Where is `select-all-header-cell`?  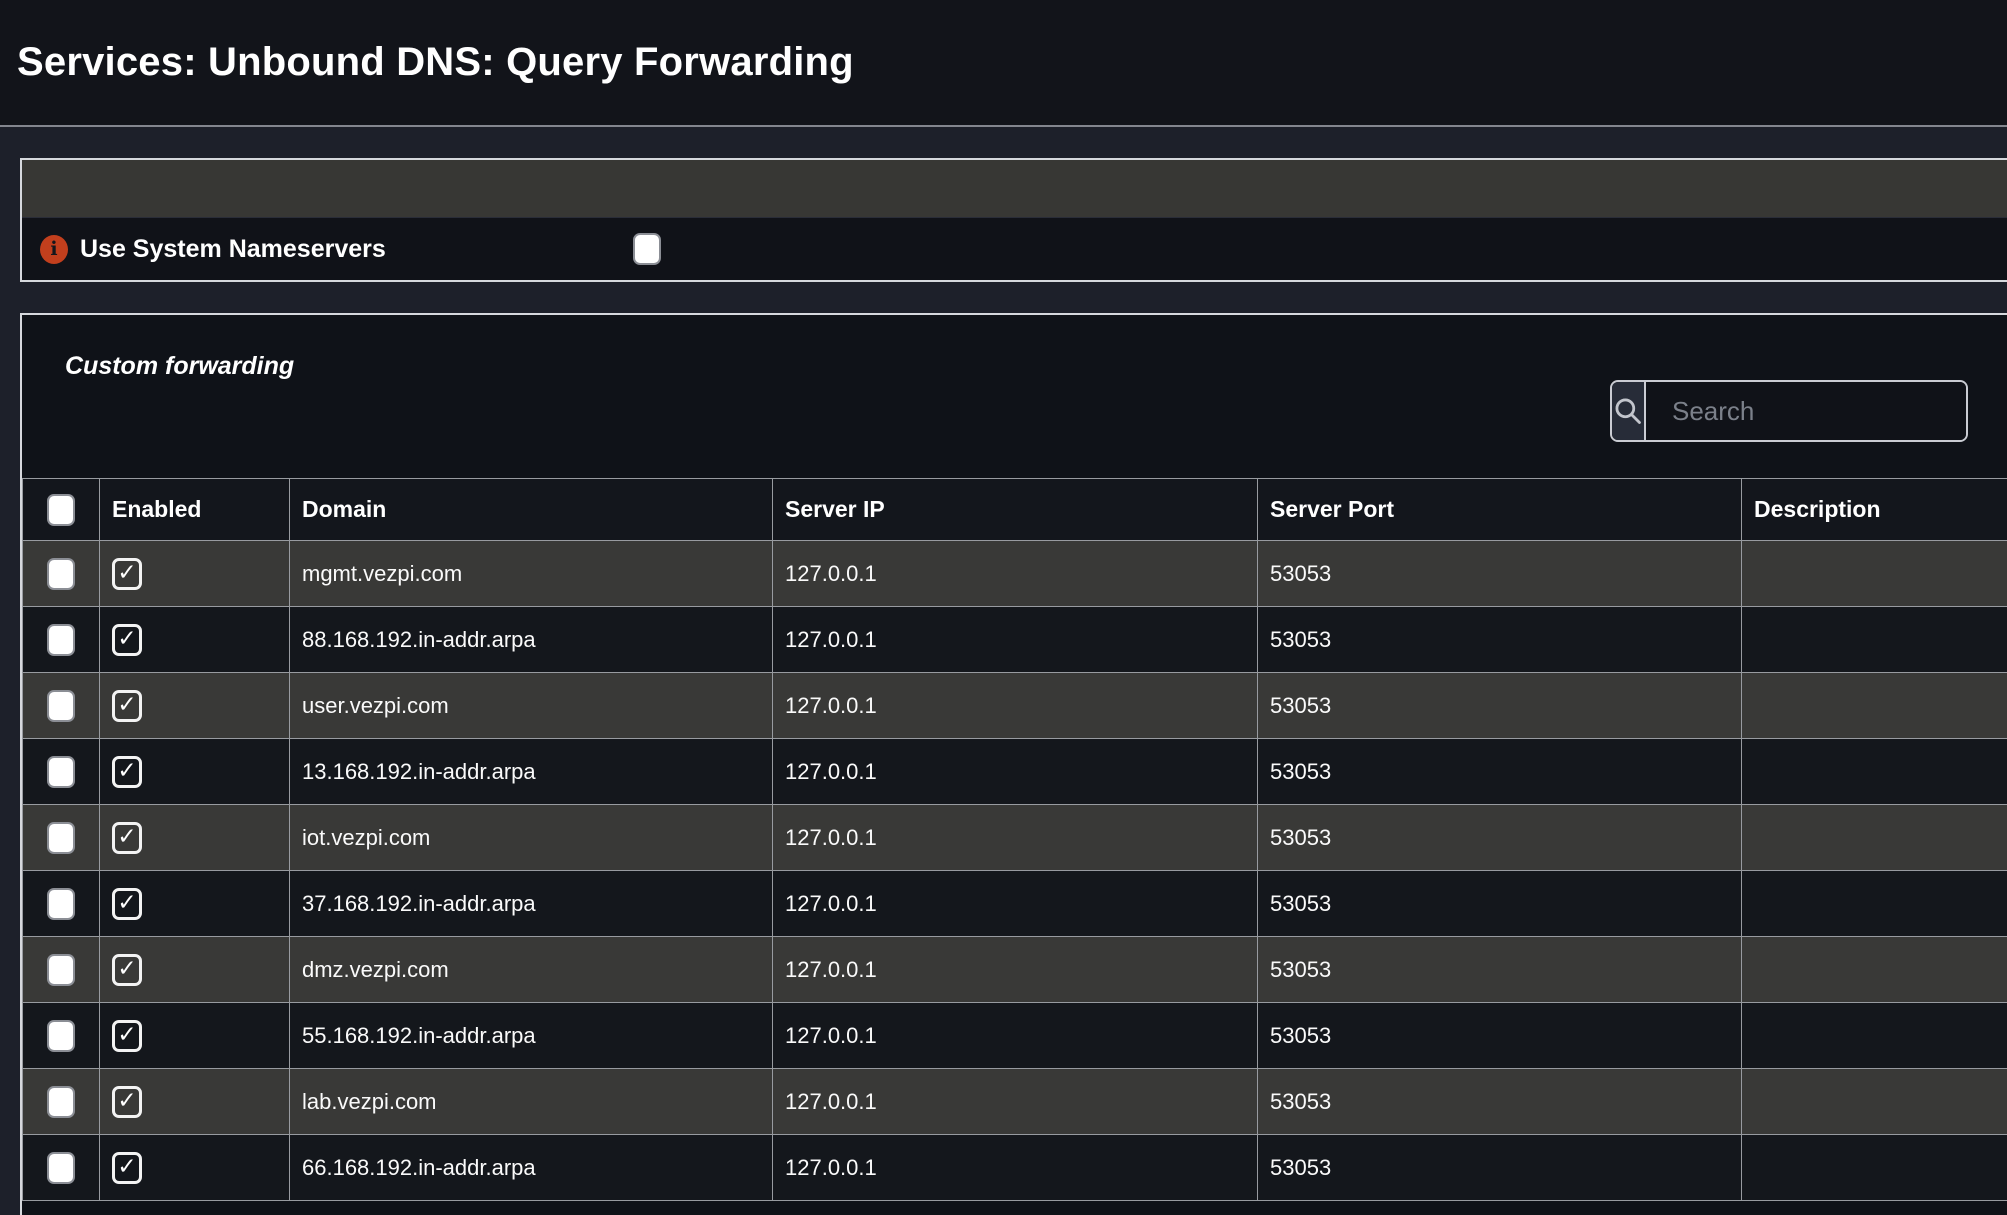
select-all-header-cell is located at coordinates (61, 509).